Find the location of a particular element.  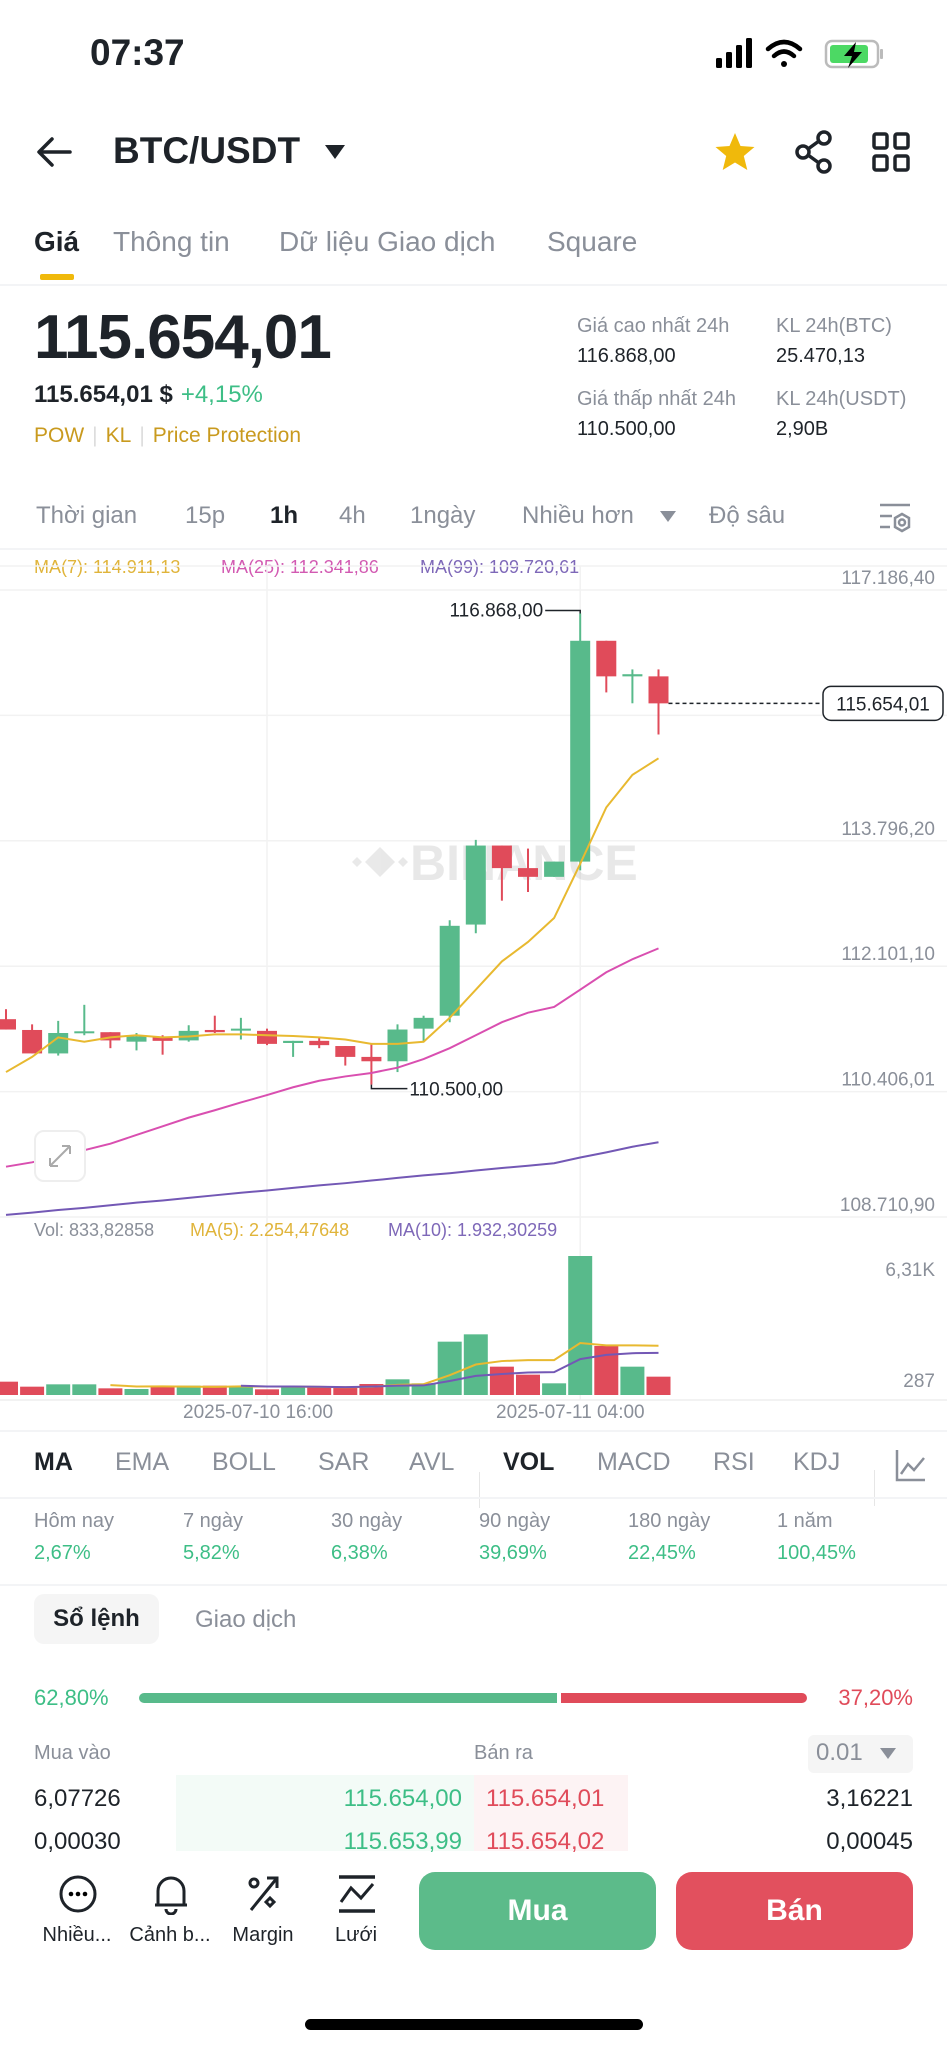

tab-trading-data: Dữ liệu Giao dịch is located at coordinates (387, 241).